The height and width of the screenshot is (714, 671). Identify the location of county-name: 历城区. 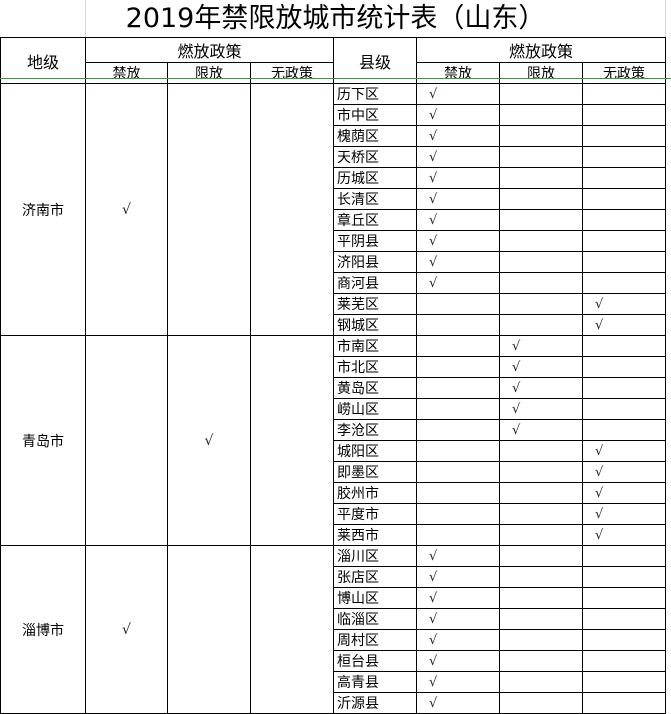
(375, 178).